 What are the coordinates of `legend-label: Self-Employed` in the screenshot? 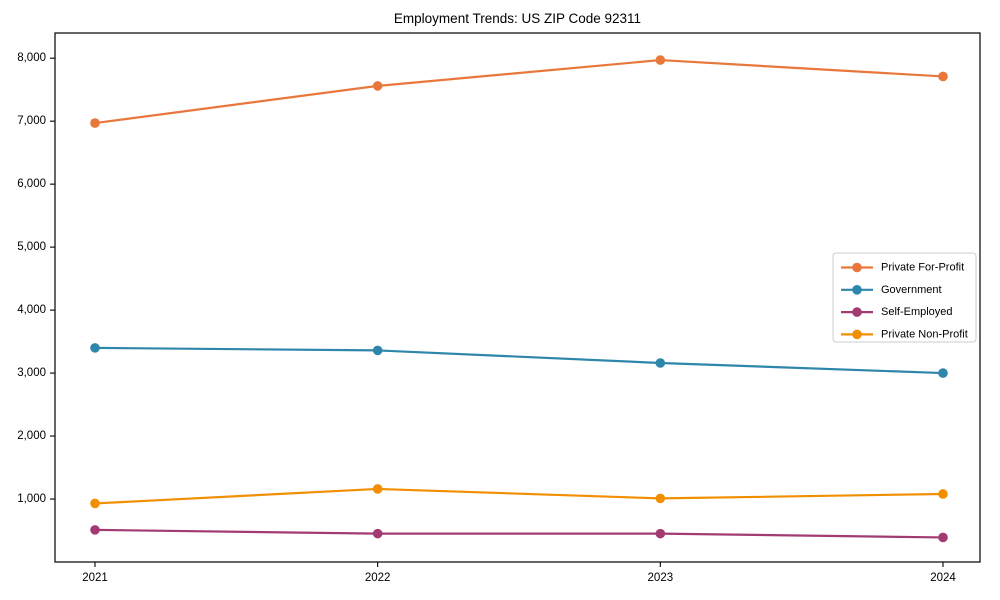 It's located at (917, 312).